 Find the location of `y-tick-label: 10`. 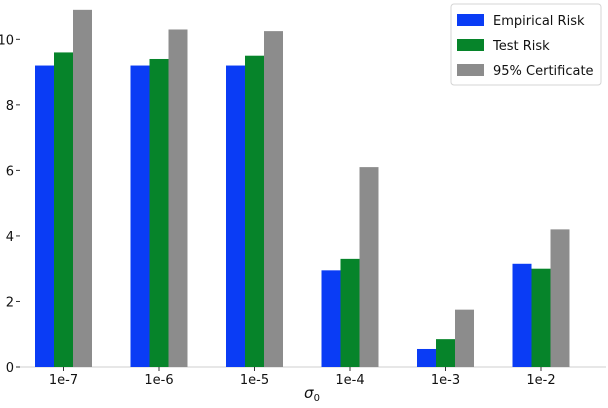

y-tick-label: 10 is located at coordinates (7, 40).